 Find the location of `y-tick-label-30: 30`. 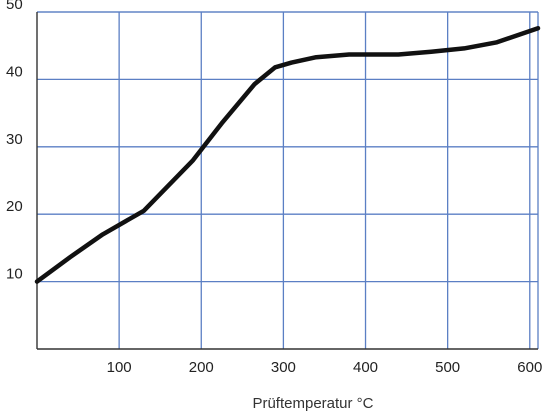

y-tick-label-30: 30 is located at coordinates (14, 139).